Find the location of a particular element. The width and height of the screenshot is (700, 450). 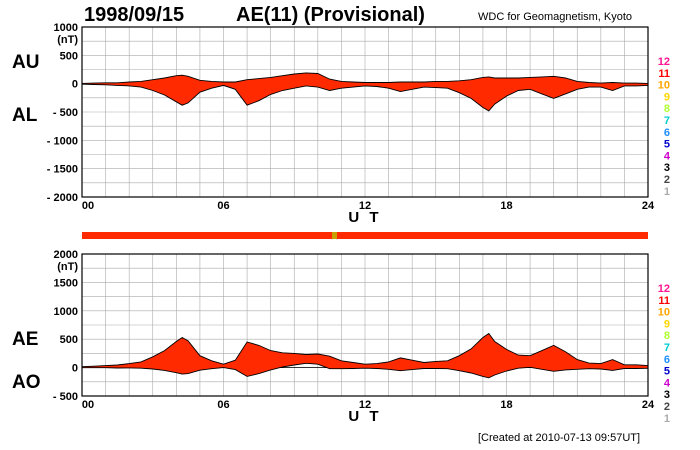

top-station-count-9: 9 is located at coordinates (667, 97).